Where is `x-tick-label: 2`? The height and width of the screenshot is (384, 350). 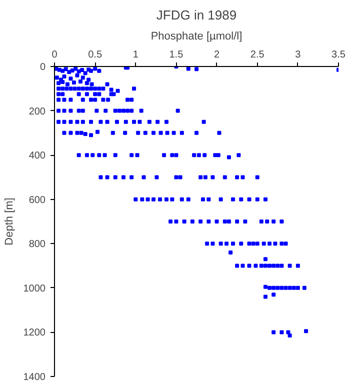
x-tick-label: 2 is located at coordinates (217, 55).